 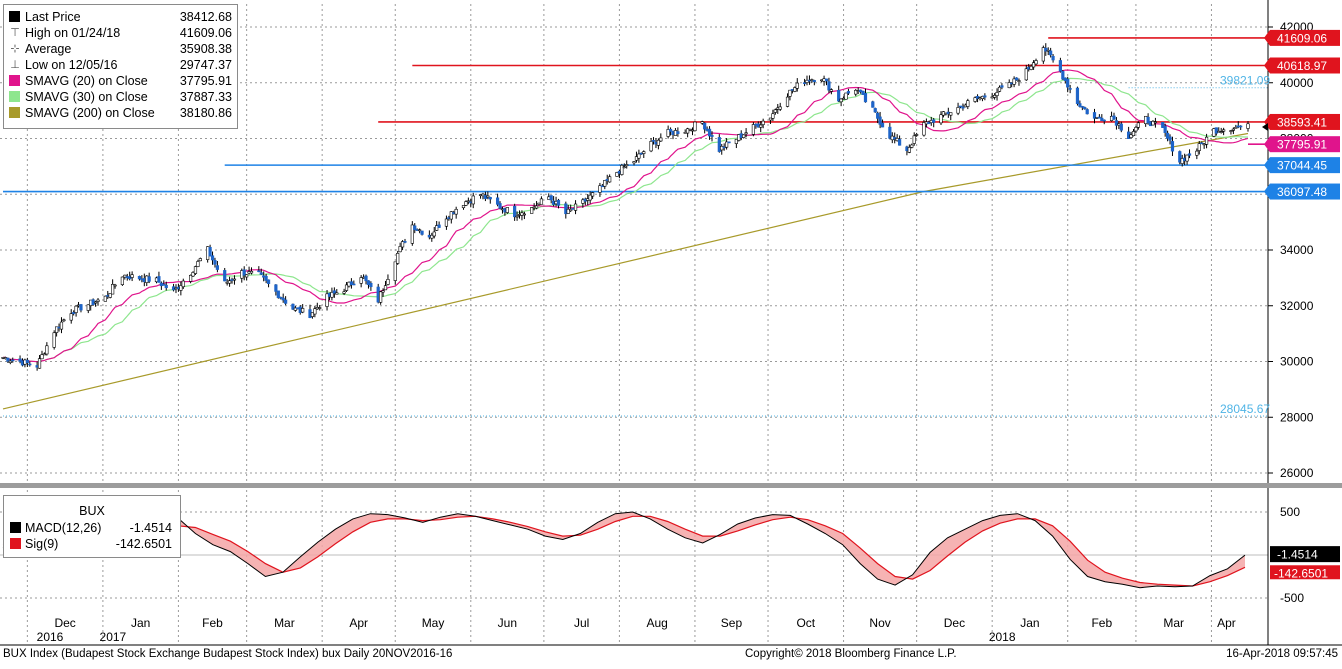 What do you see at coordinates (90, 528) in the screenshot?
I see `legend-macd: MACD(12,26) -1.4514` at bounding box center [90, 528].